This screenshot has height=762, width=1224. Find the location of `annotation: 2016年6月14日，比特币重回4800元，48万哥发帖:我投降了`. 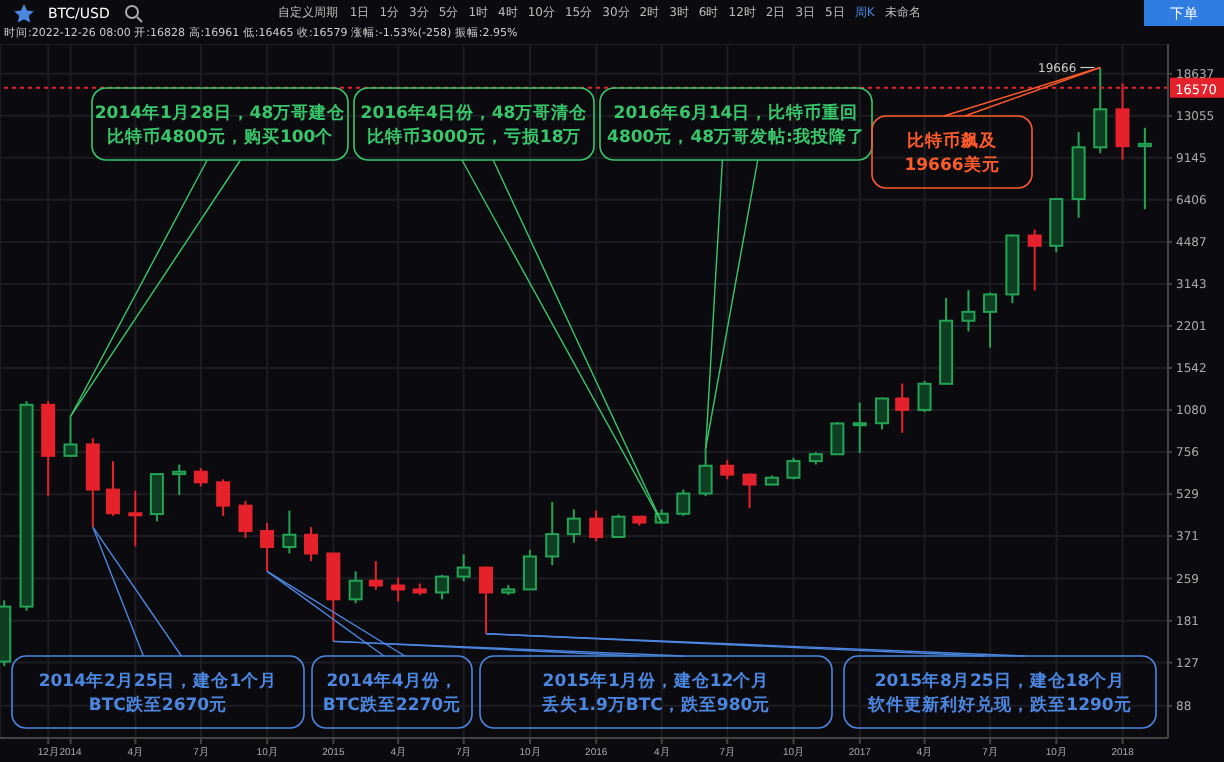

annotation: 2016年6月14日，比特币重回4800元，48万哥发帖:我投降了 is located at coordinates (736, 125).